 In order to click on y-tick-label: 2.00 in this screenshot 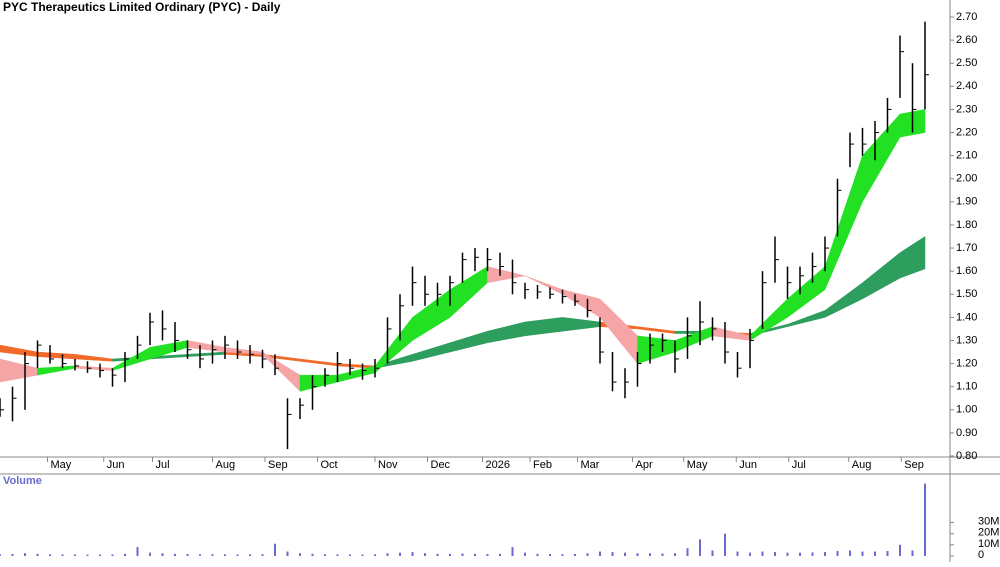, I will do `click(966, 179)`.